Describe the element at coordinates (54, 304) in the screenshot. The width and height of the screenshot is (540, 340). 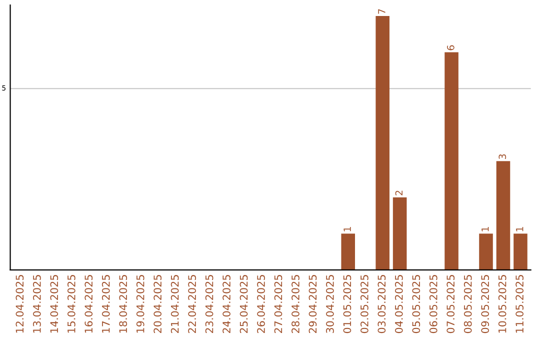
I see `x-tick-label: 14.04.2025` at that location.